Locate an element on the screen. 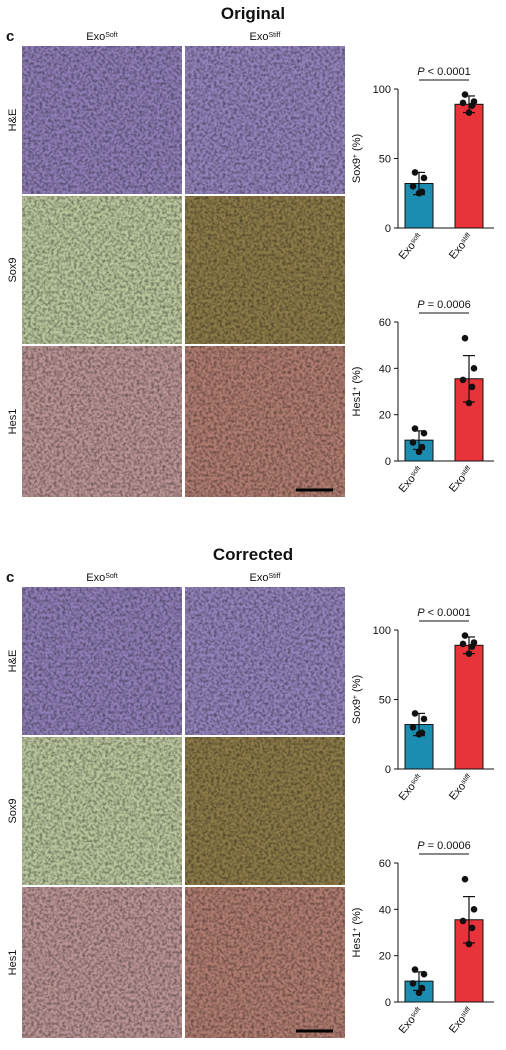 This screenshot has height=1050, width=506. p-text: = 0.0006 is located at coordinates (449, 846).